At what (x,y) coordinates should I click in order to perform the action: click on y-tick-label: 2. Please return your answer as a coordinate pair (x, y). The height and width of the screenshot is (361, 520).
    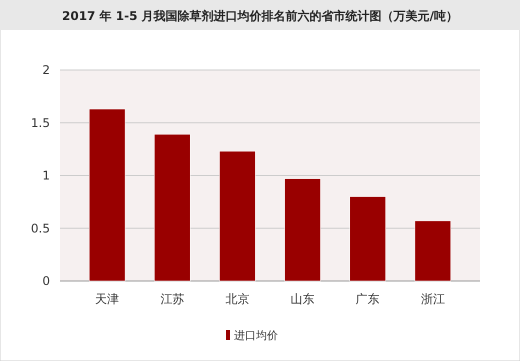
    Looking at the image, I should click on (46, 70).